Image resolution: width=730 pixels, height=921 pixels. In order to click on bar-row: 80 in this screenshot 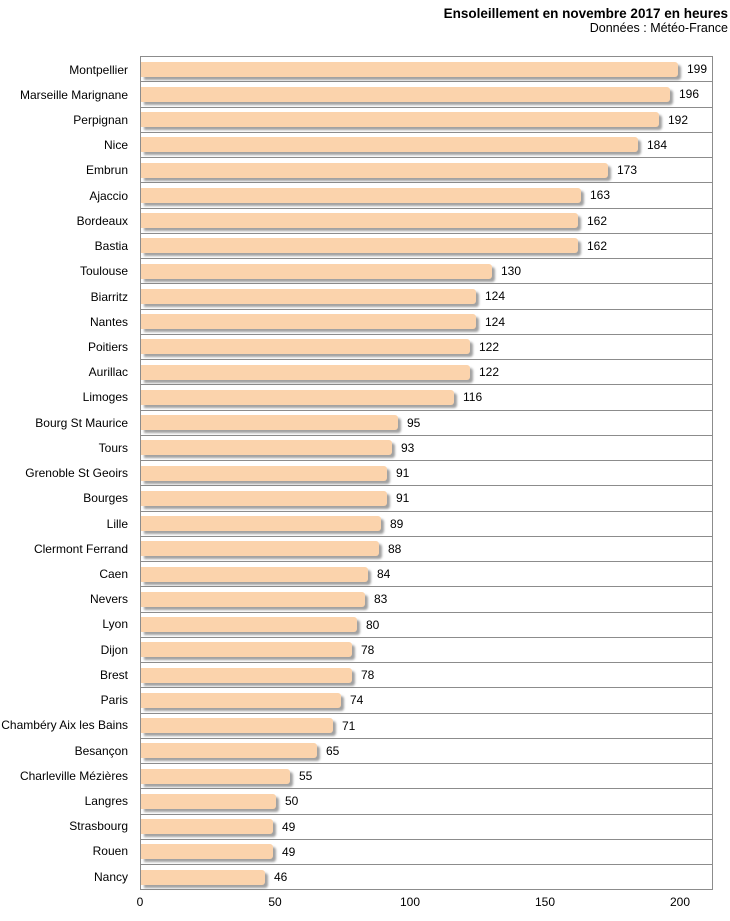, I will do `click(426, 625)`.